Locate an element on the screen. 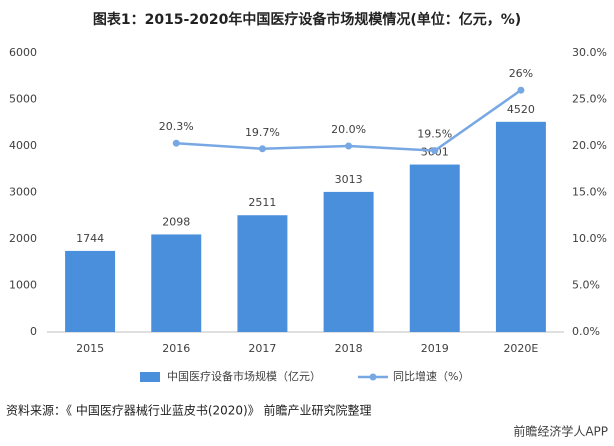  y2-tick-label: 10.0% is located at coordinates (589, 238).